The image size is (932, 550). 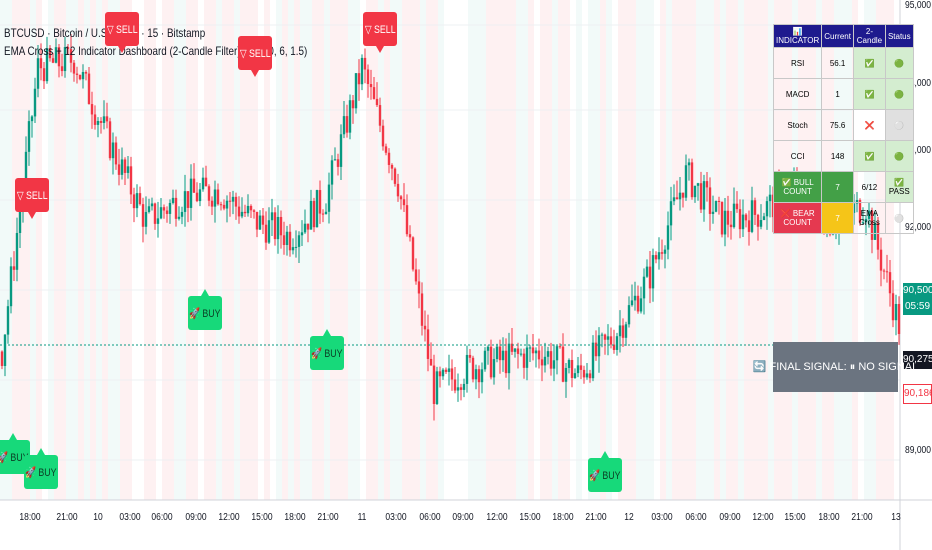 I want to click on price-axis-tick: 92,000, so click(x=918, y=227).